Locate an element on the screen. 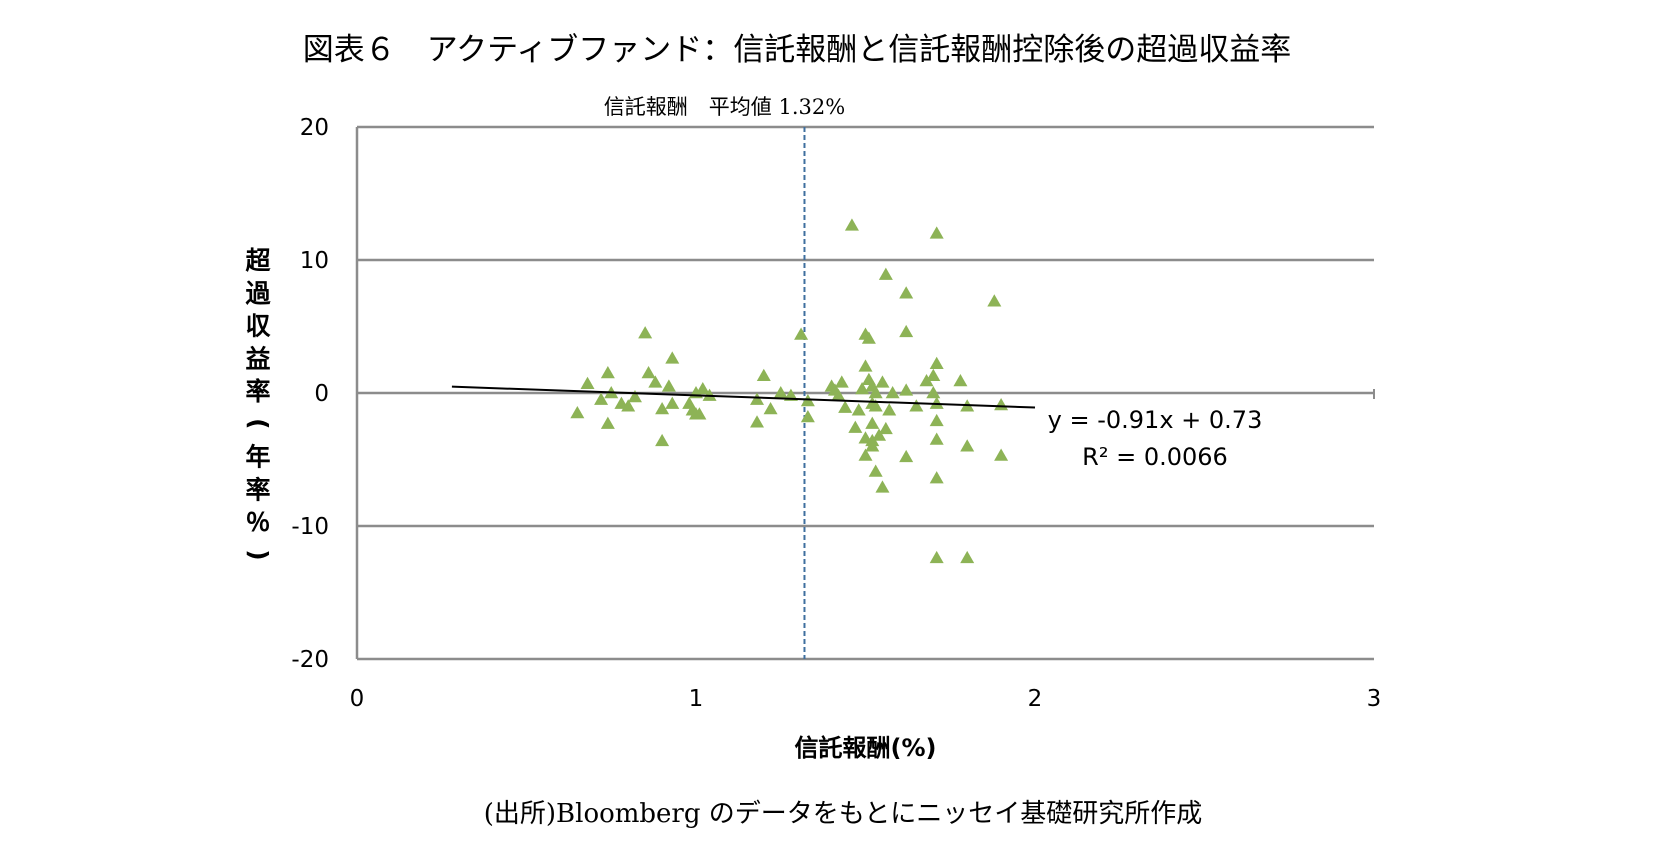 The width and height of the screenshot is (1670, 849). y-tick-label: -20 is located at coordinates (310, 660).